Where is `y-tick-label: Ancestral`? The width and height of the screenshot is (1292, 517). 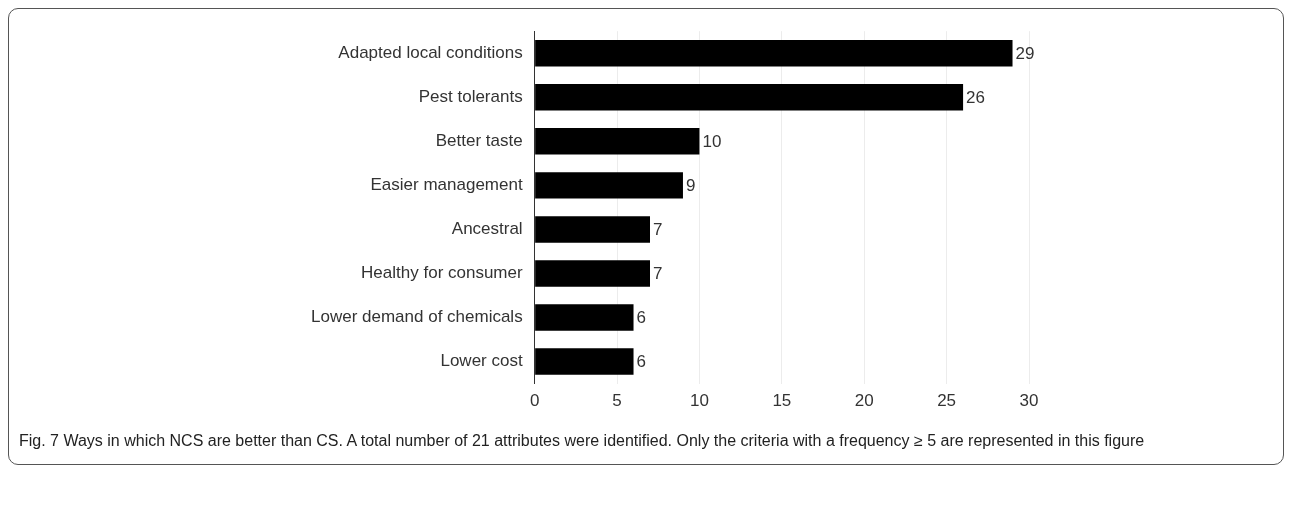
y-tick-label: Ancestral is located at coordinates (487, 229).